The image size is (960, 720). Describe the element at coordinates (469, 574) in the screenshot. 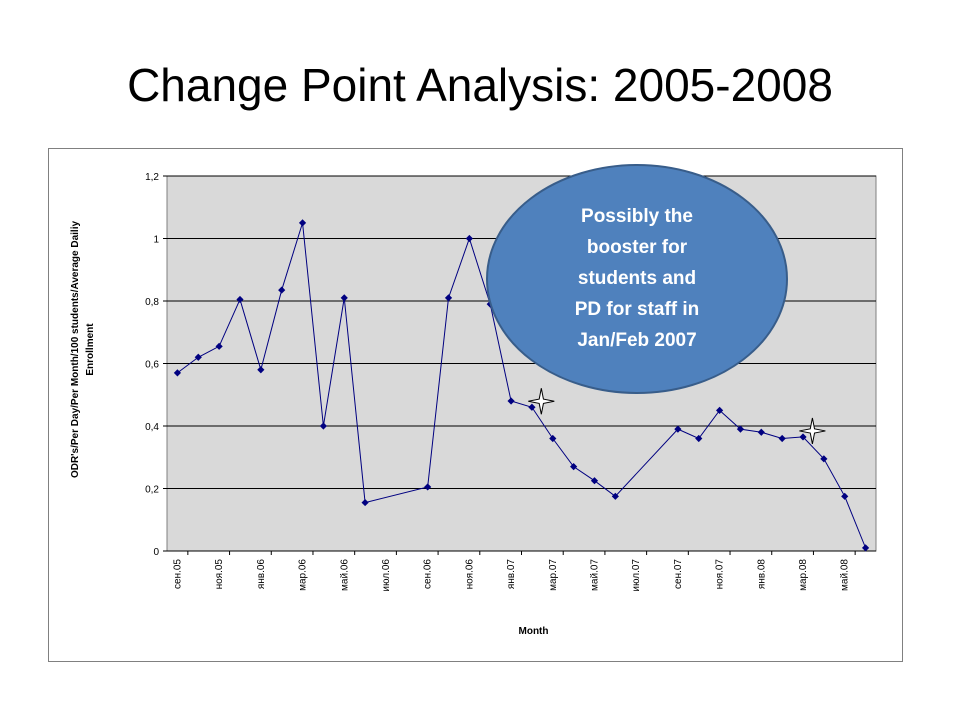

I see `x-tick-label: ноя.06` at that location.